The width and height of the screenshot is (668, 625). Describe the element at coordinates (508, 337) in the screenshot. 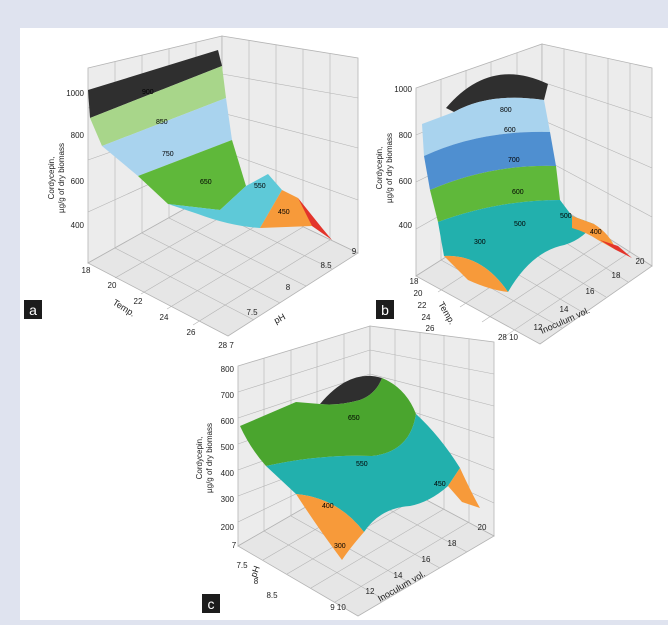

I see `plot-b-xtick-28: 28 10` at that location.